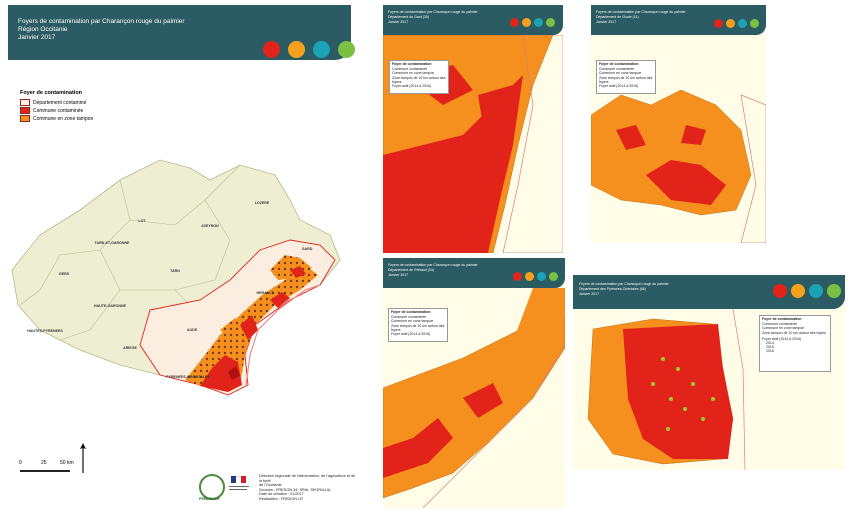 This screenshot has width=850, height=512. Describe the element at coordinates (617, 17) in the screenshot. I see `panel-title-line2: Département de l'Aude (11)` at that location.